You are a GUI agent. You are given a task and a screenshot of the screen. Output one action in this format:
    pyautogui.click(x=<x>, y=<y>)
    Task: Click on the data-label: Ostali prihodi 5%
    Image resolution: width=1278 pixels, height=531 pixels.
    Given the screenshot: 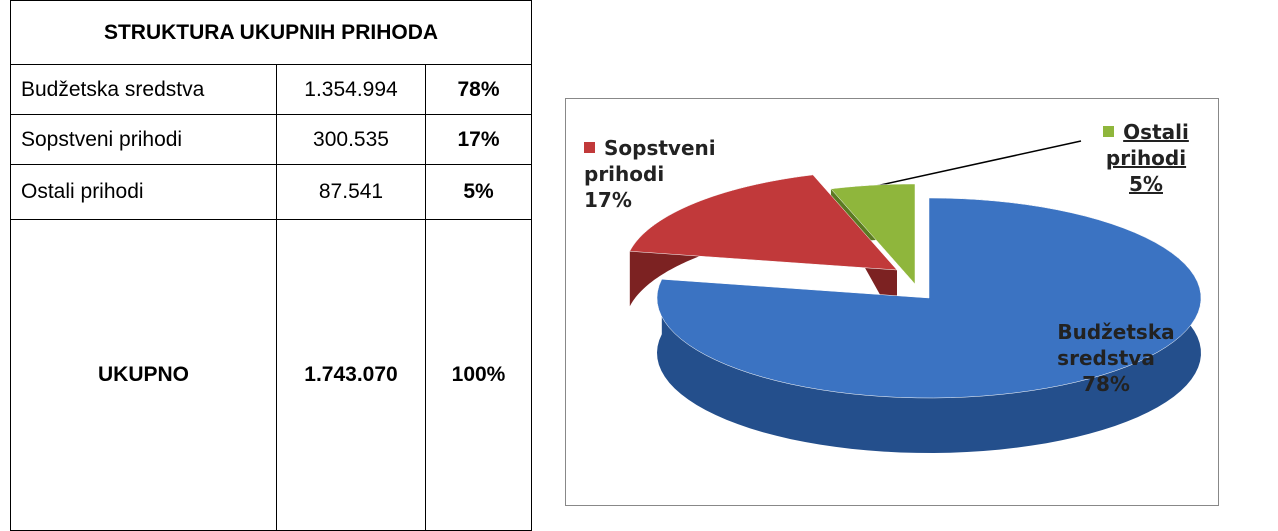 What is the action you would take?
    pyautogui.click(x=1146, y=158)
    